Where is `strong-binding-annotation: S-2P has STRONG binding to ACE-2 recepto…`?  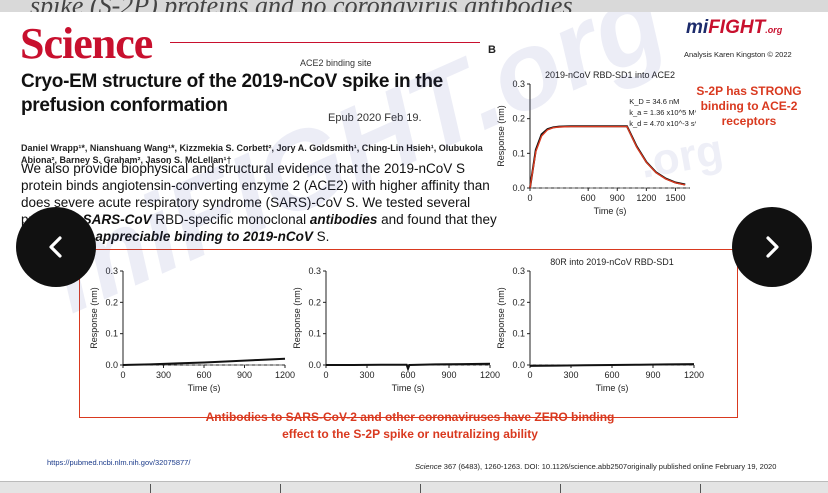
strong-binding-annotation: S-2P has STRONG binding to ACE-2 recepto… is located at coordinates (749, 106).